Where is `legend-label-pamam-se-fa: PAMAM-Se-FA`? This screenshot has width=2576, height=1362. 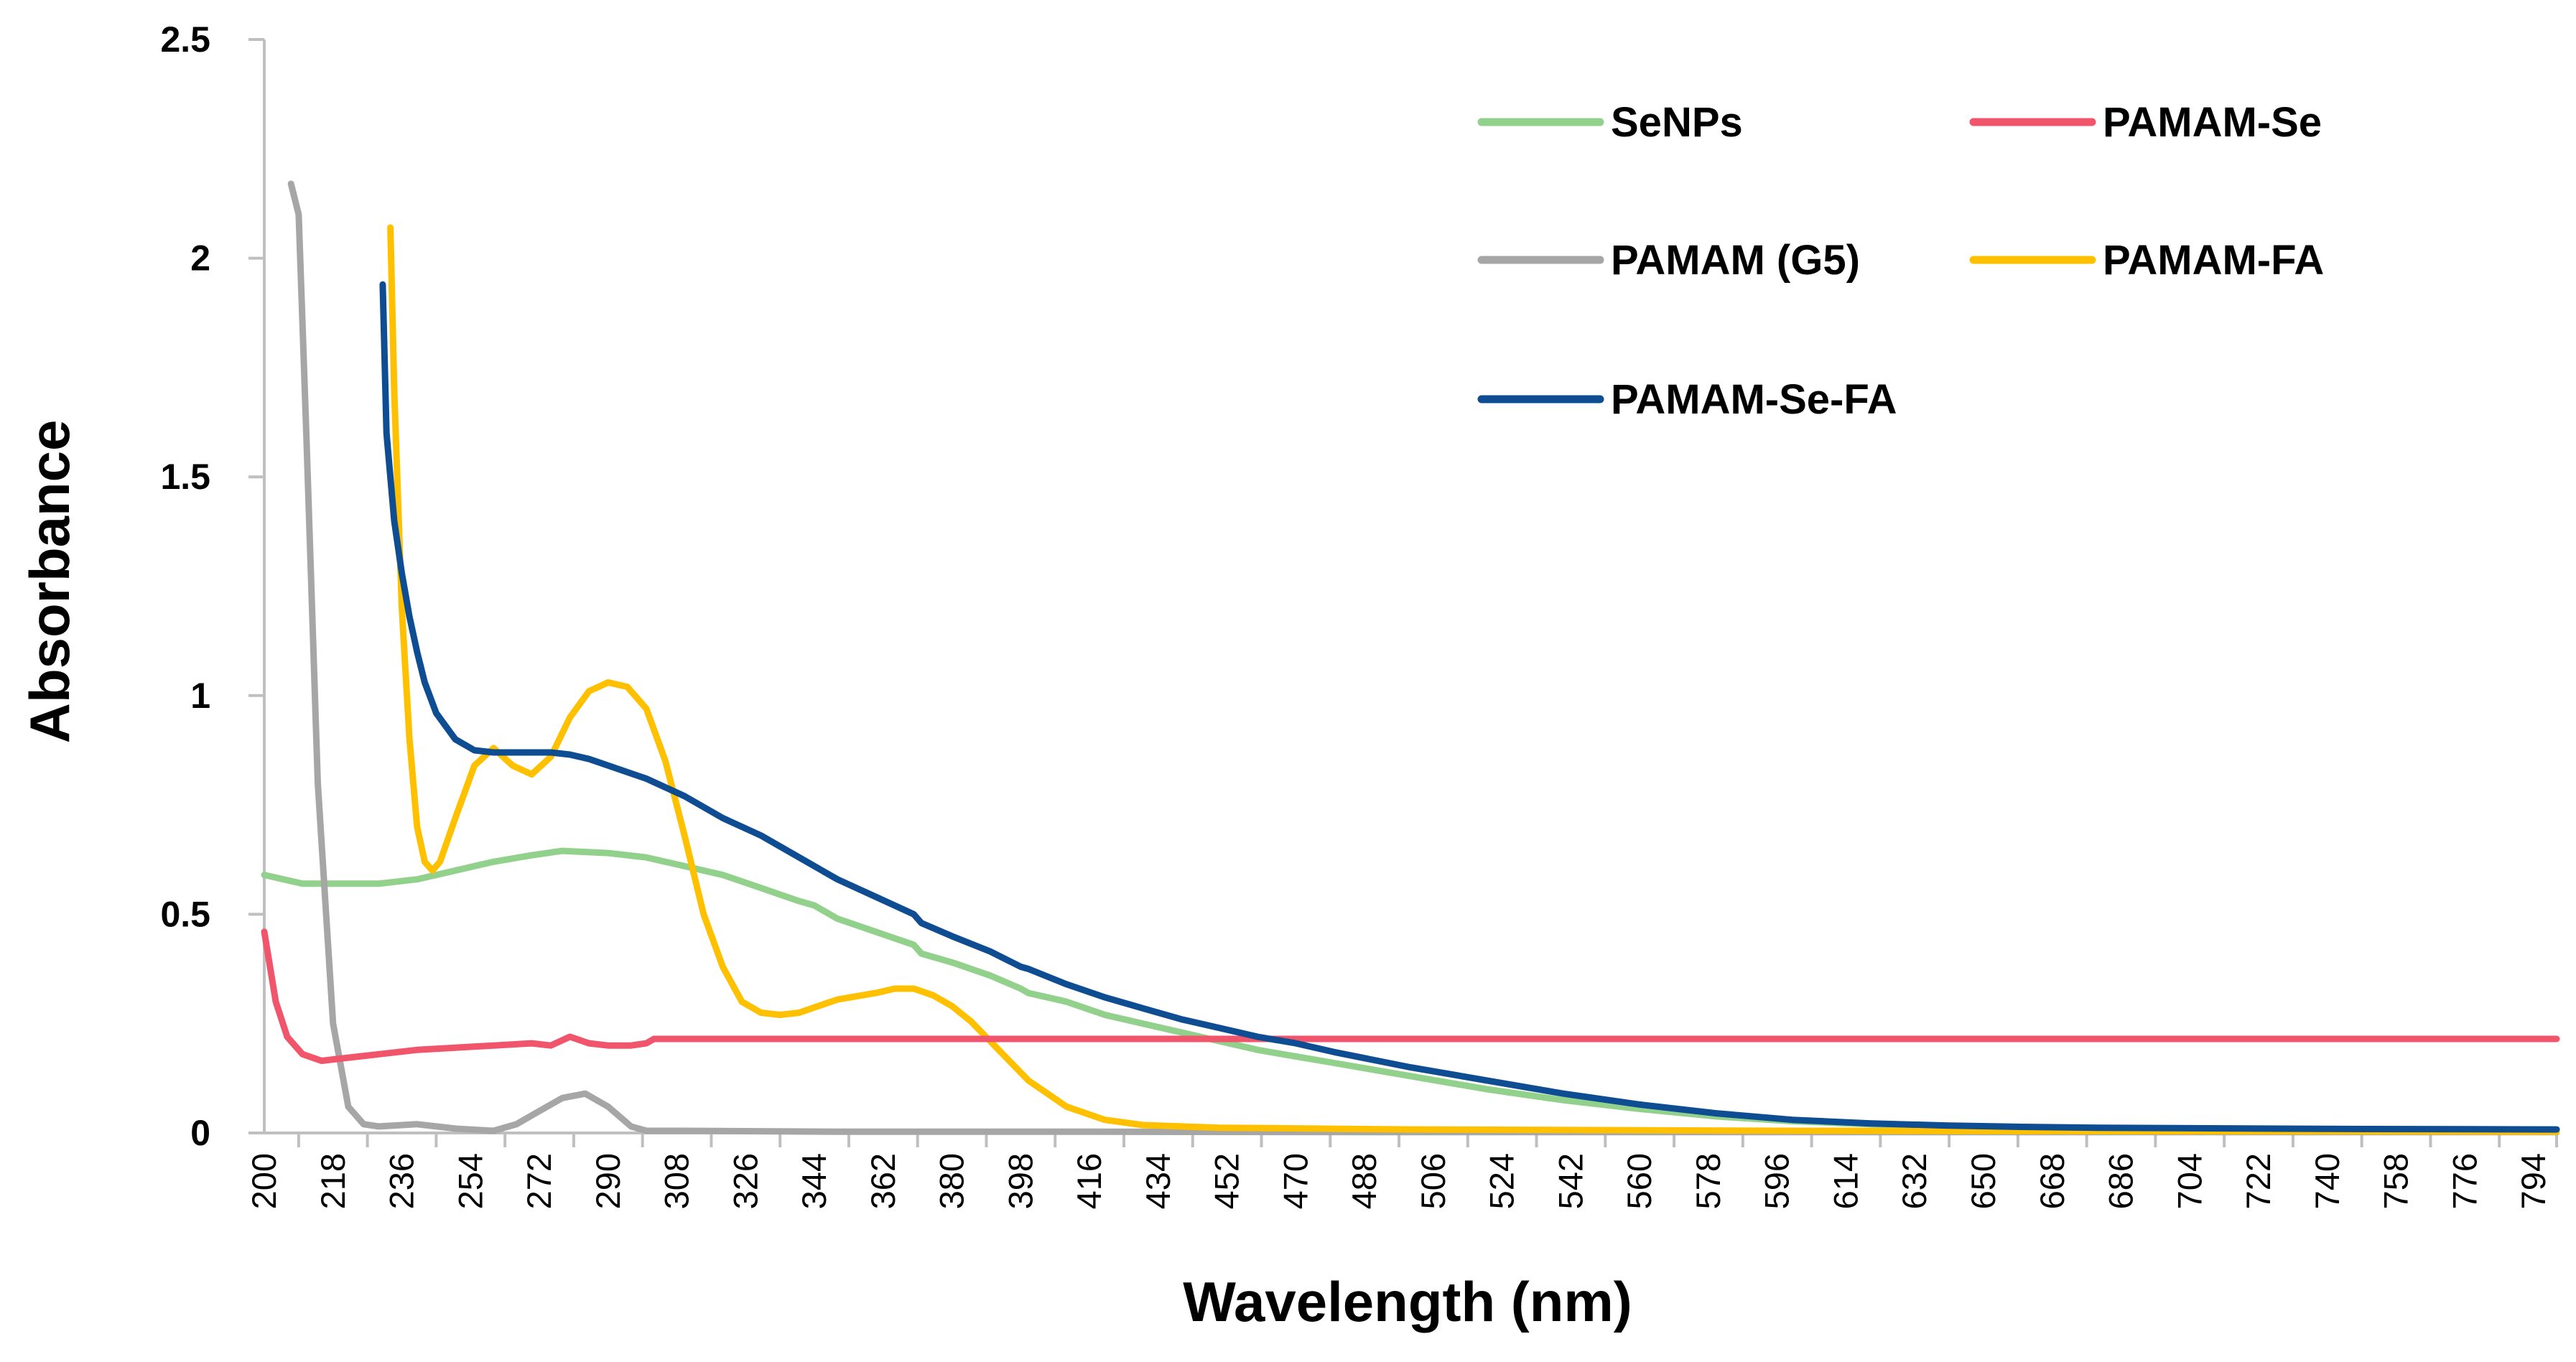
legend-label-pamam-se-fa: PAMAM-Se-FA is located at coordinates (1754, 399).